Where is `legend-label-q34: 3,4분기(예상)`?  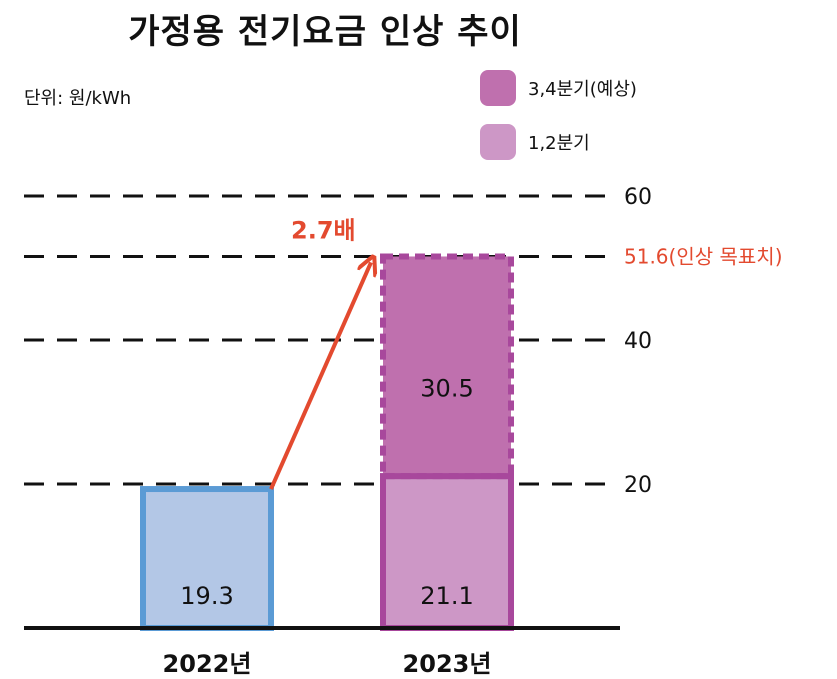
legend-label-q34: 3,4분기(예상) is located at coordinates (582, 89).